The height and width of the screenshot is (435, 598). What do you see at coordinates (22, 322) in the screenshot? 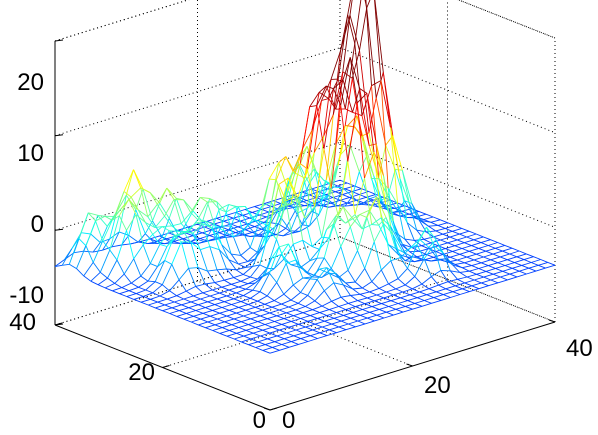
I see `y-tick-40: 40` at bounding box center [22, 322].